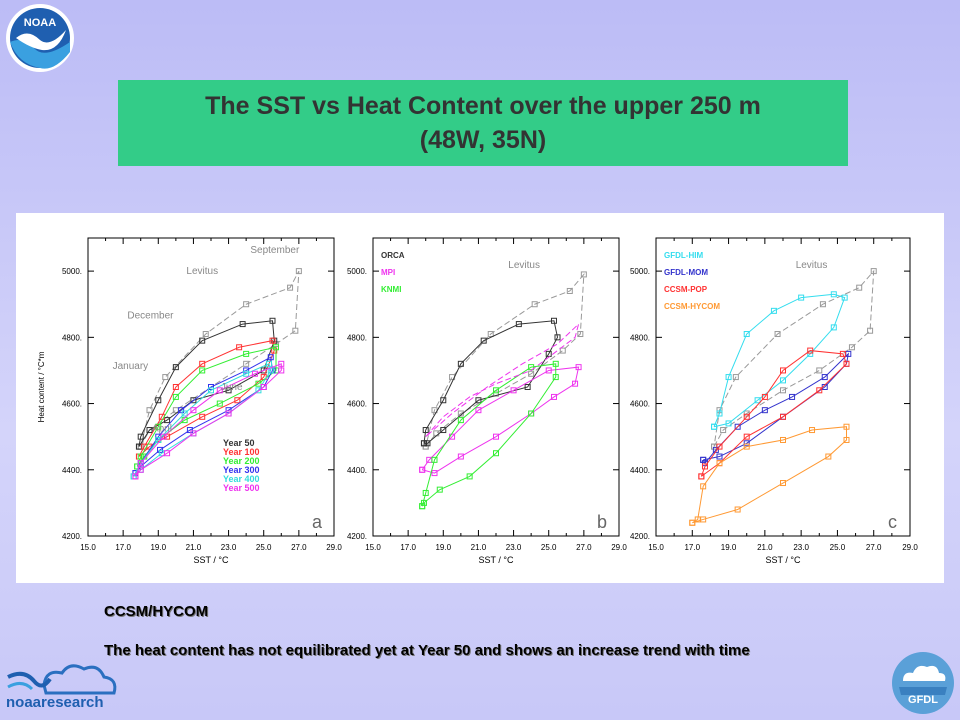  What do you see at coordinates (229, 547) in the screenshot?
I see `x-tick-label: 23.0` at bounding box center [229, 547].